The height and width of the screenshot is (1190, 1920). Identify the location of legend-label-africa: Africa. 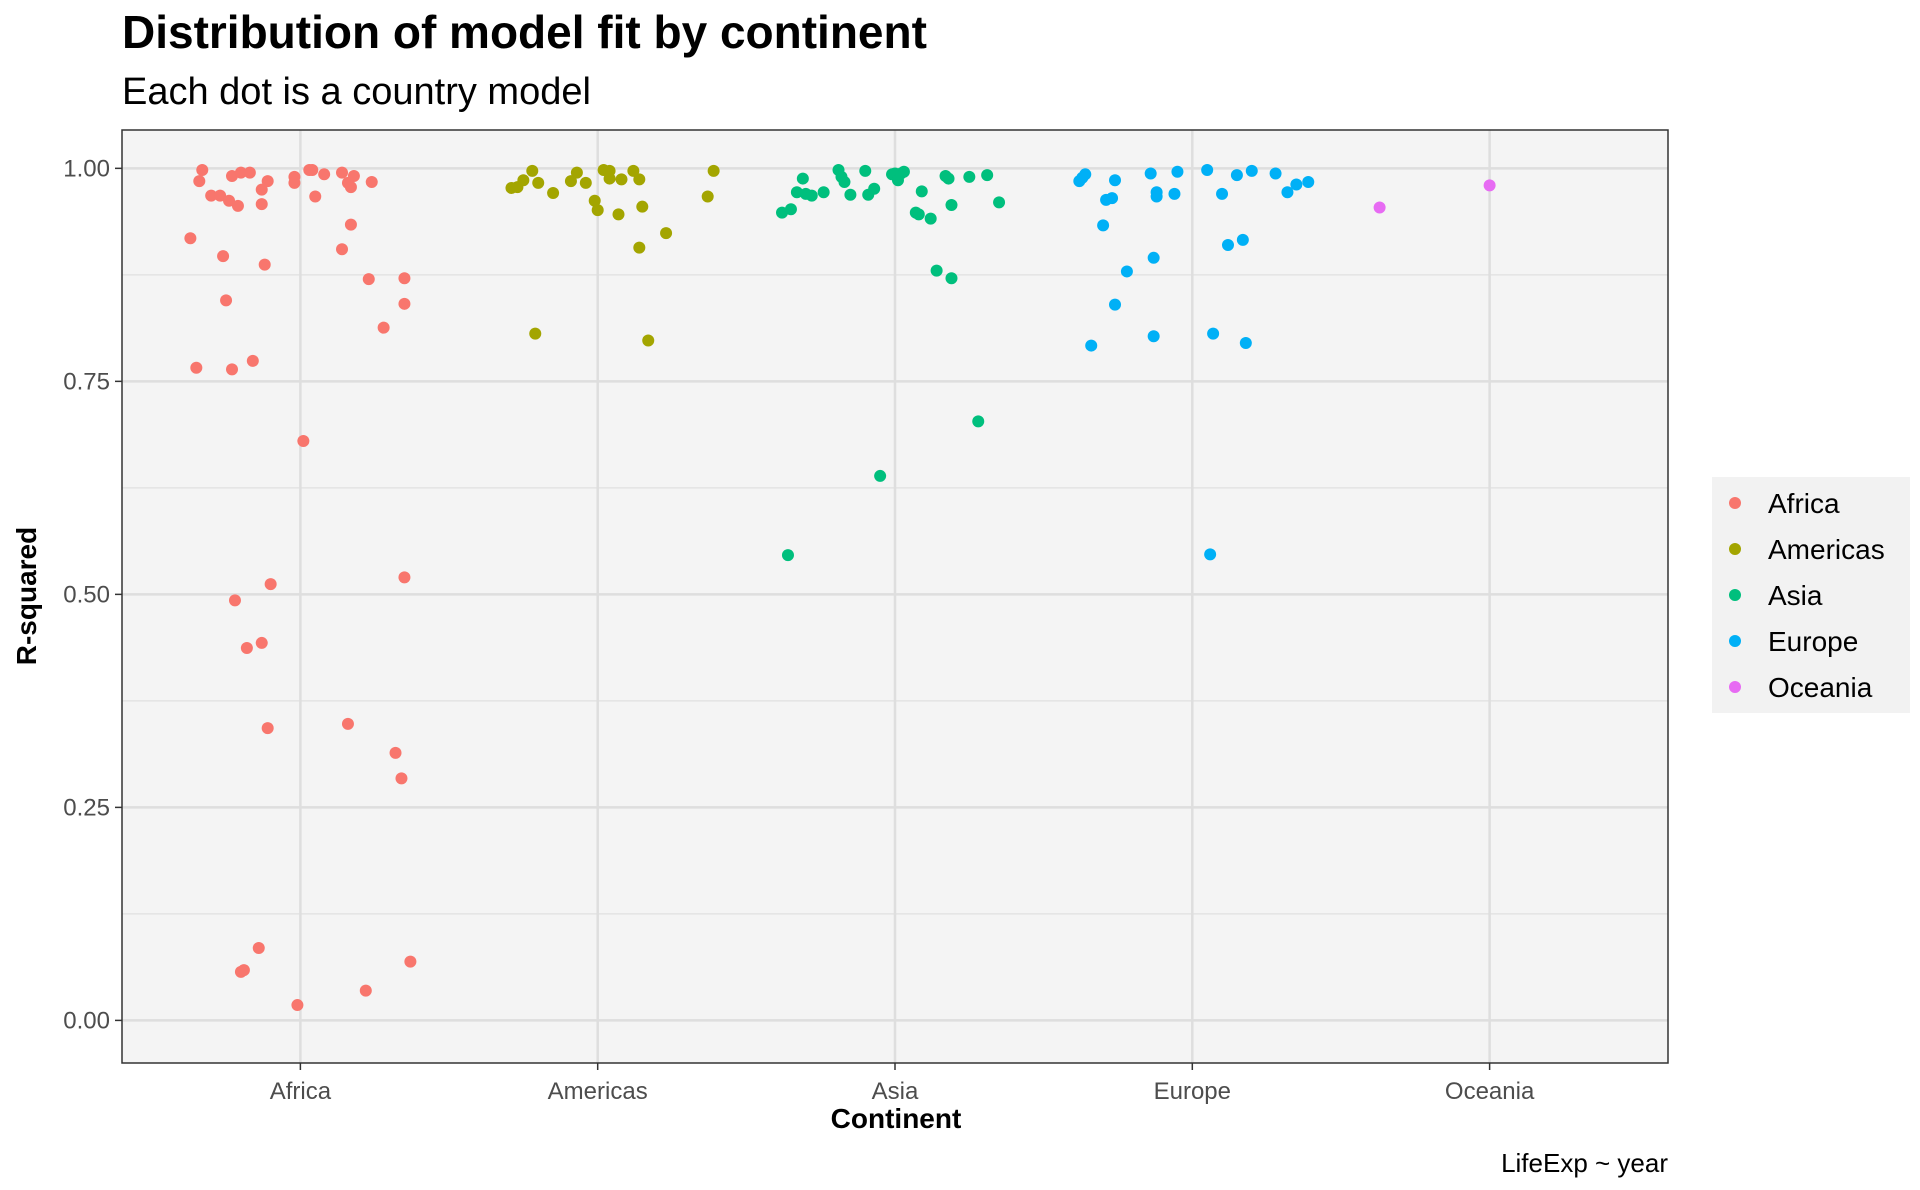
(1804, 503).